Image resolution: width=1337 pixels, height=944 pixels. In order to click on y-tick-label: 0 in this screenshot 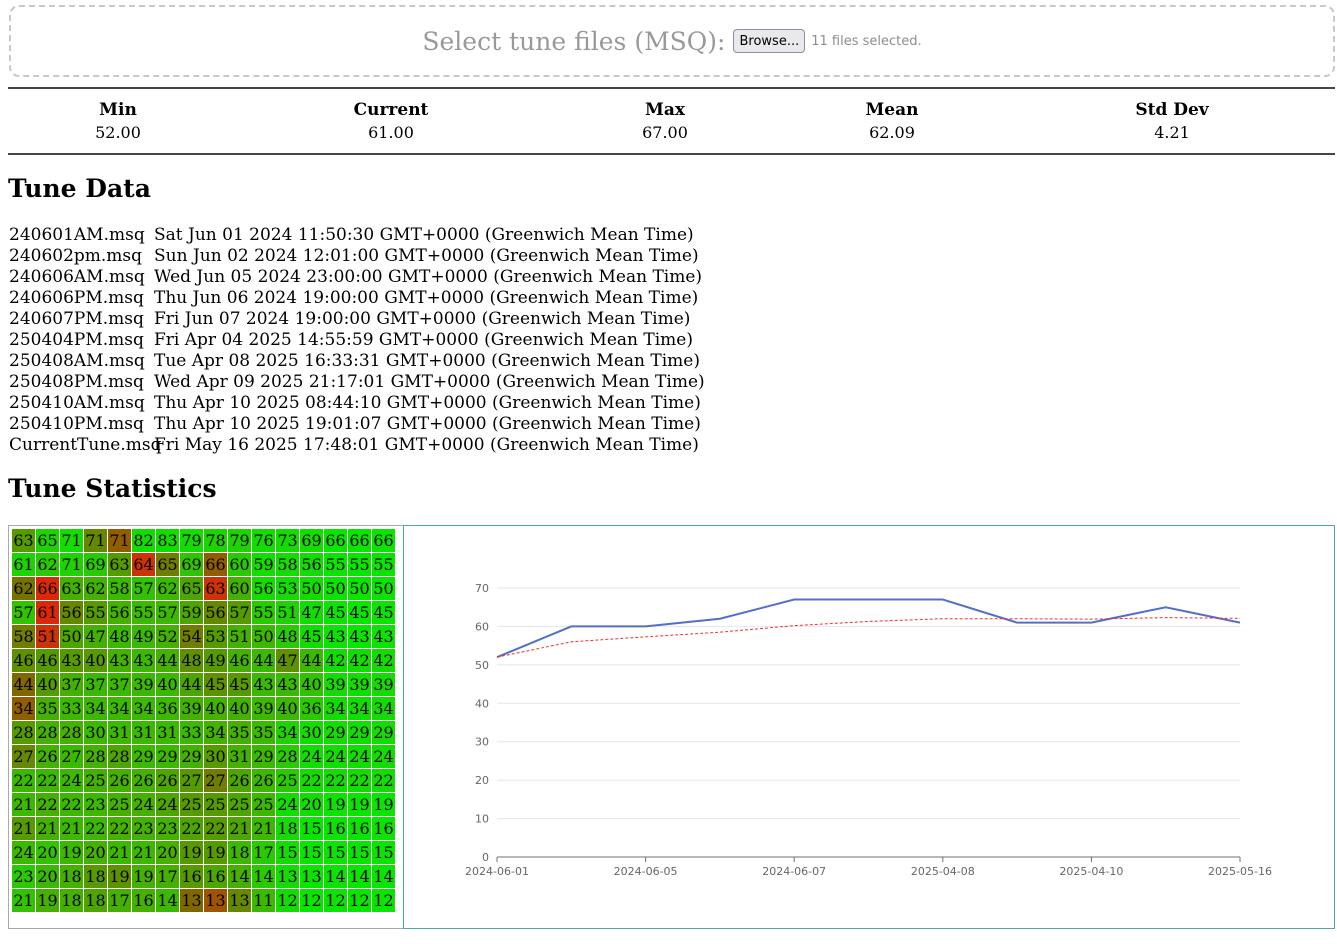, I will do `click(485, 857)`.